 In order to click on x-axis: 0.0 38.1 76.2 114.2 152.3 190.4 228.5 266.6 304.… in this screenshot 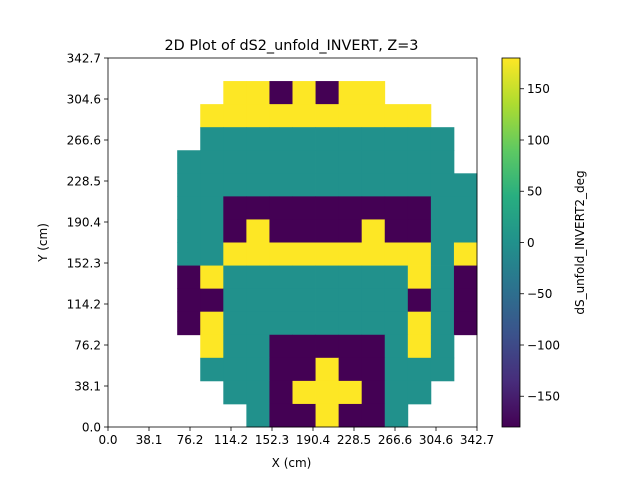, I will do `click(296, 437)`.